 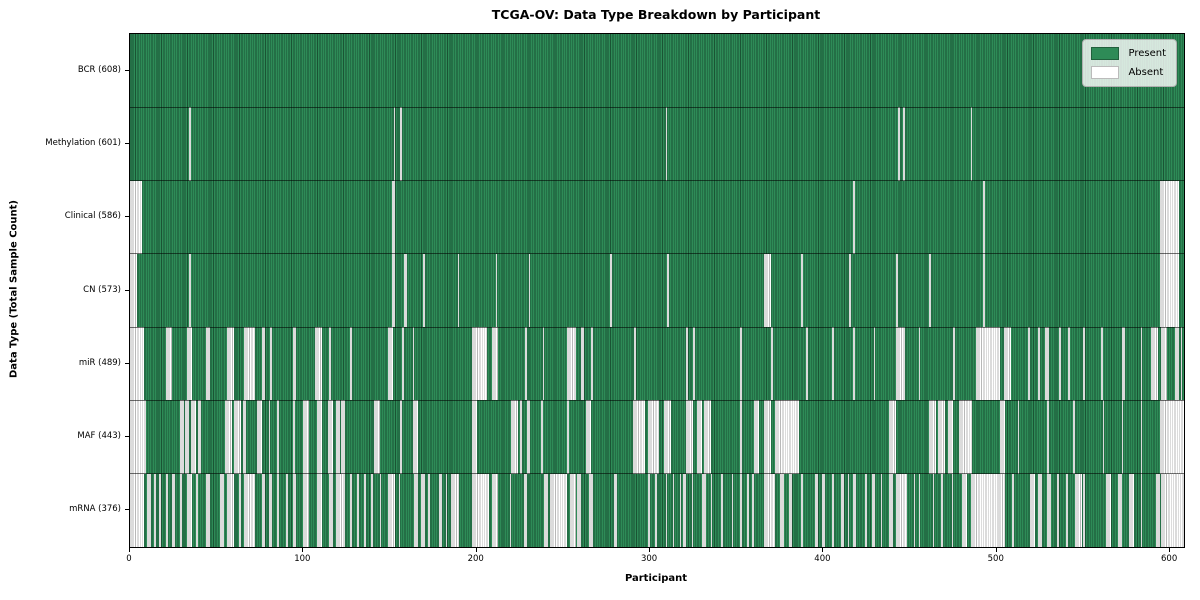 What do you see at coordinates (95, 509) in the screenshot?
I see `y-tick-label-mRNA: mRNA (376)` at bounding box center [95, 509].